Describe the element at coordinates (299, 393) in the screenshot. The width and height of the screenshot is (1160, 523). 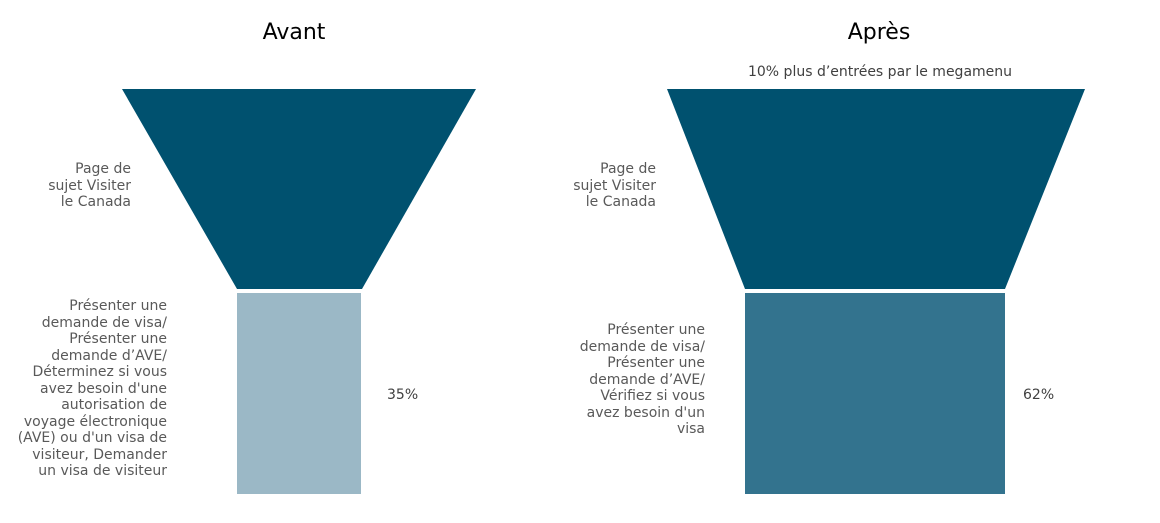
I see `avant-funnel-bottom-stage` at that location.